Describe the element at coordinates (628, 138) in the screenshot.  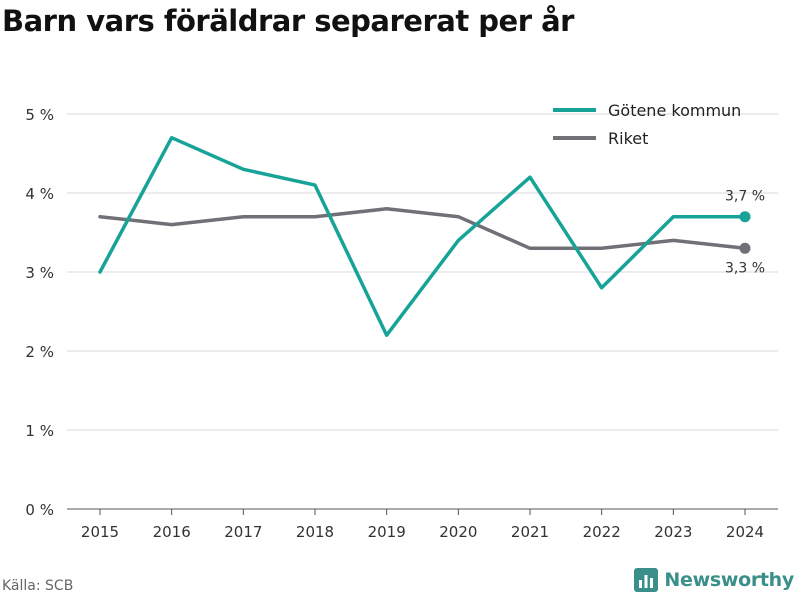
I see `legend-label-1: Riket` at that location.